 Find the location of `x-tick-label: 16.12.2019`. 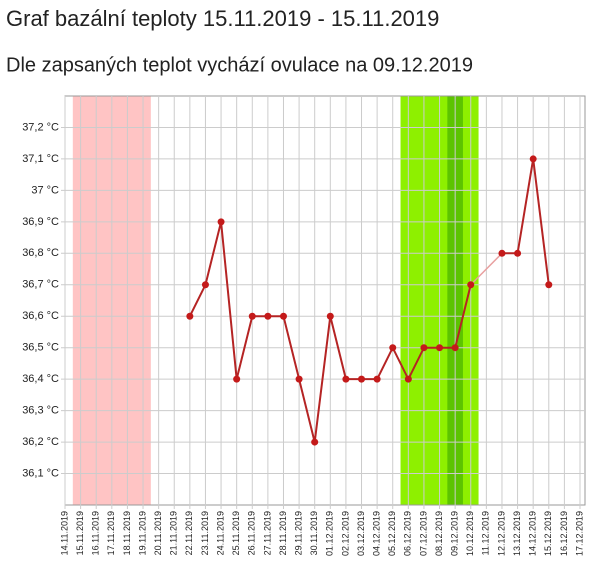

x-tick-label: 16.12.2019 is located at coordinates (564, 533).